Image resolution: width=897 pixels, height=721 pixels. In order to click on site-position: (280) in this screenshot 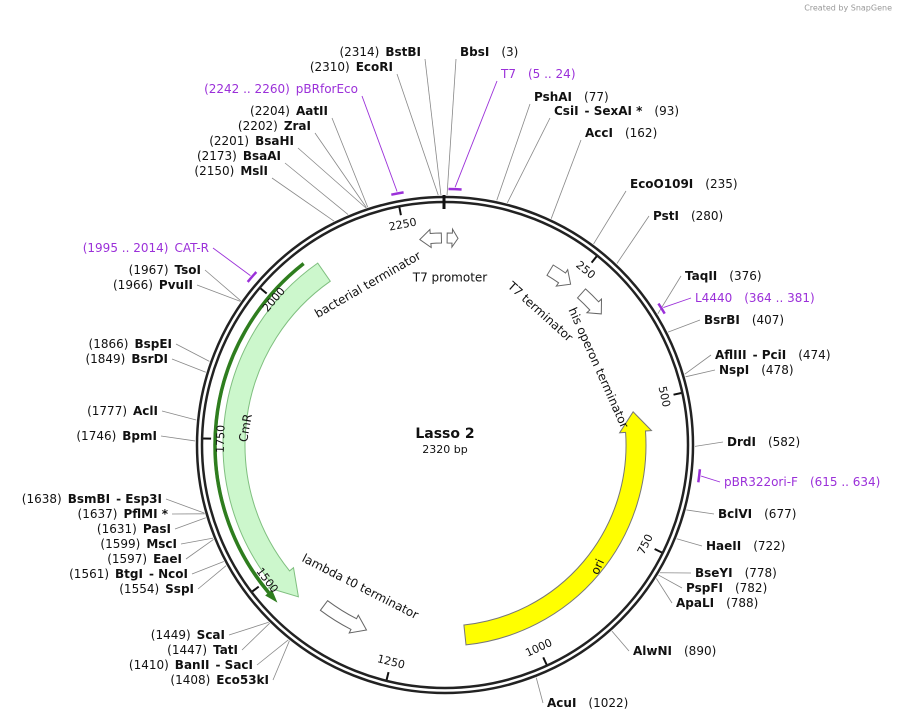, I will do `click(707, 216)`.